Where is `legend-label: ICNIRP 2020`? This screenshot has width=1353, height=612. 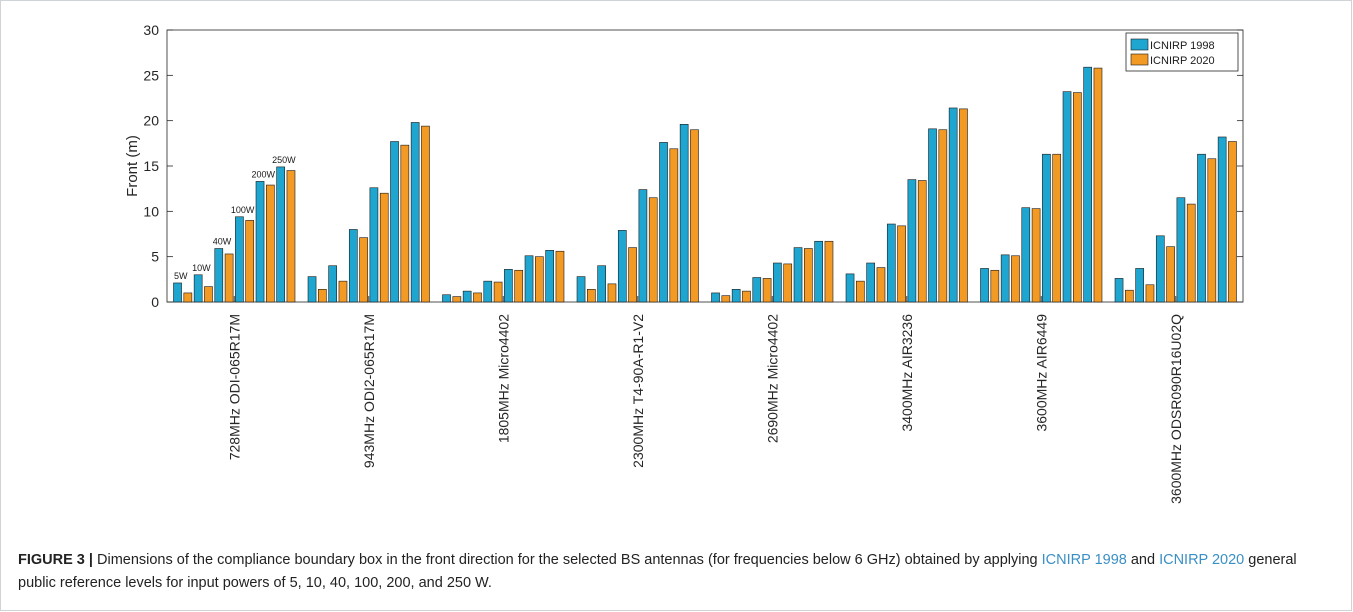 legend-label: ICNIRP 2020 is located at coordinates (1182, 61).